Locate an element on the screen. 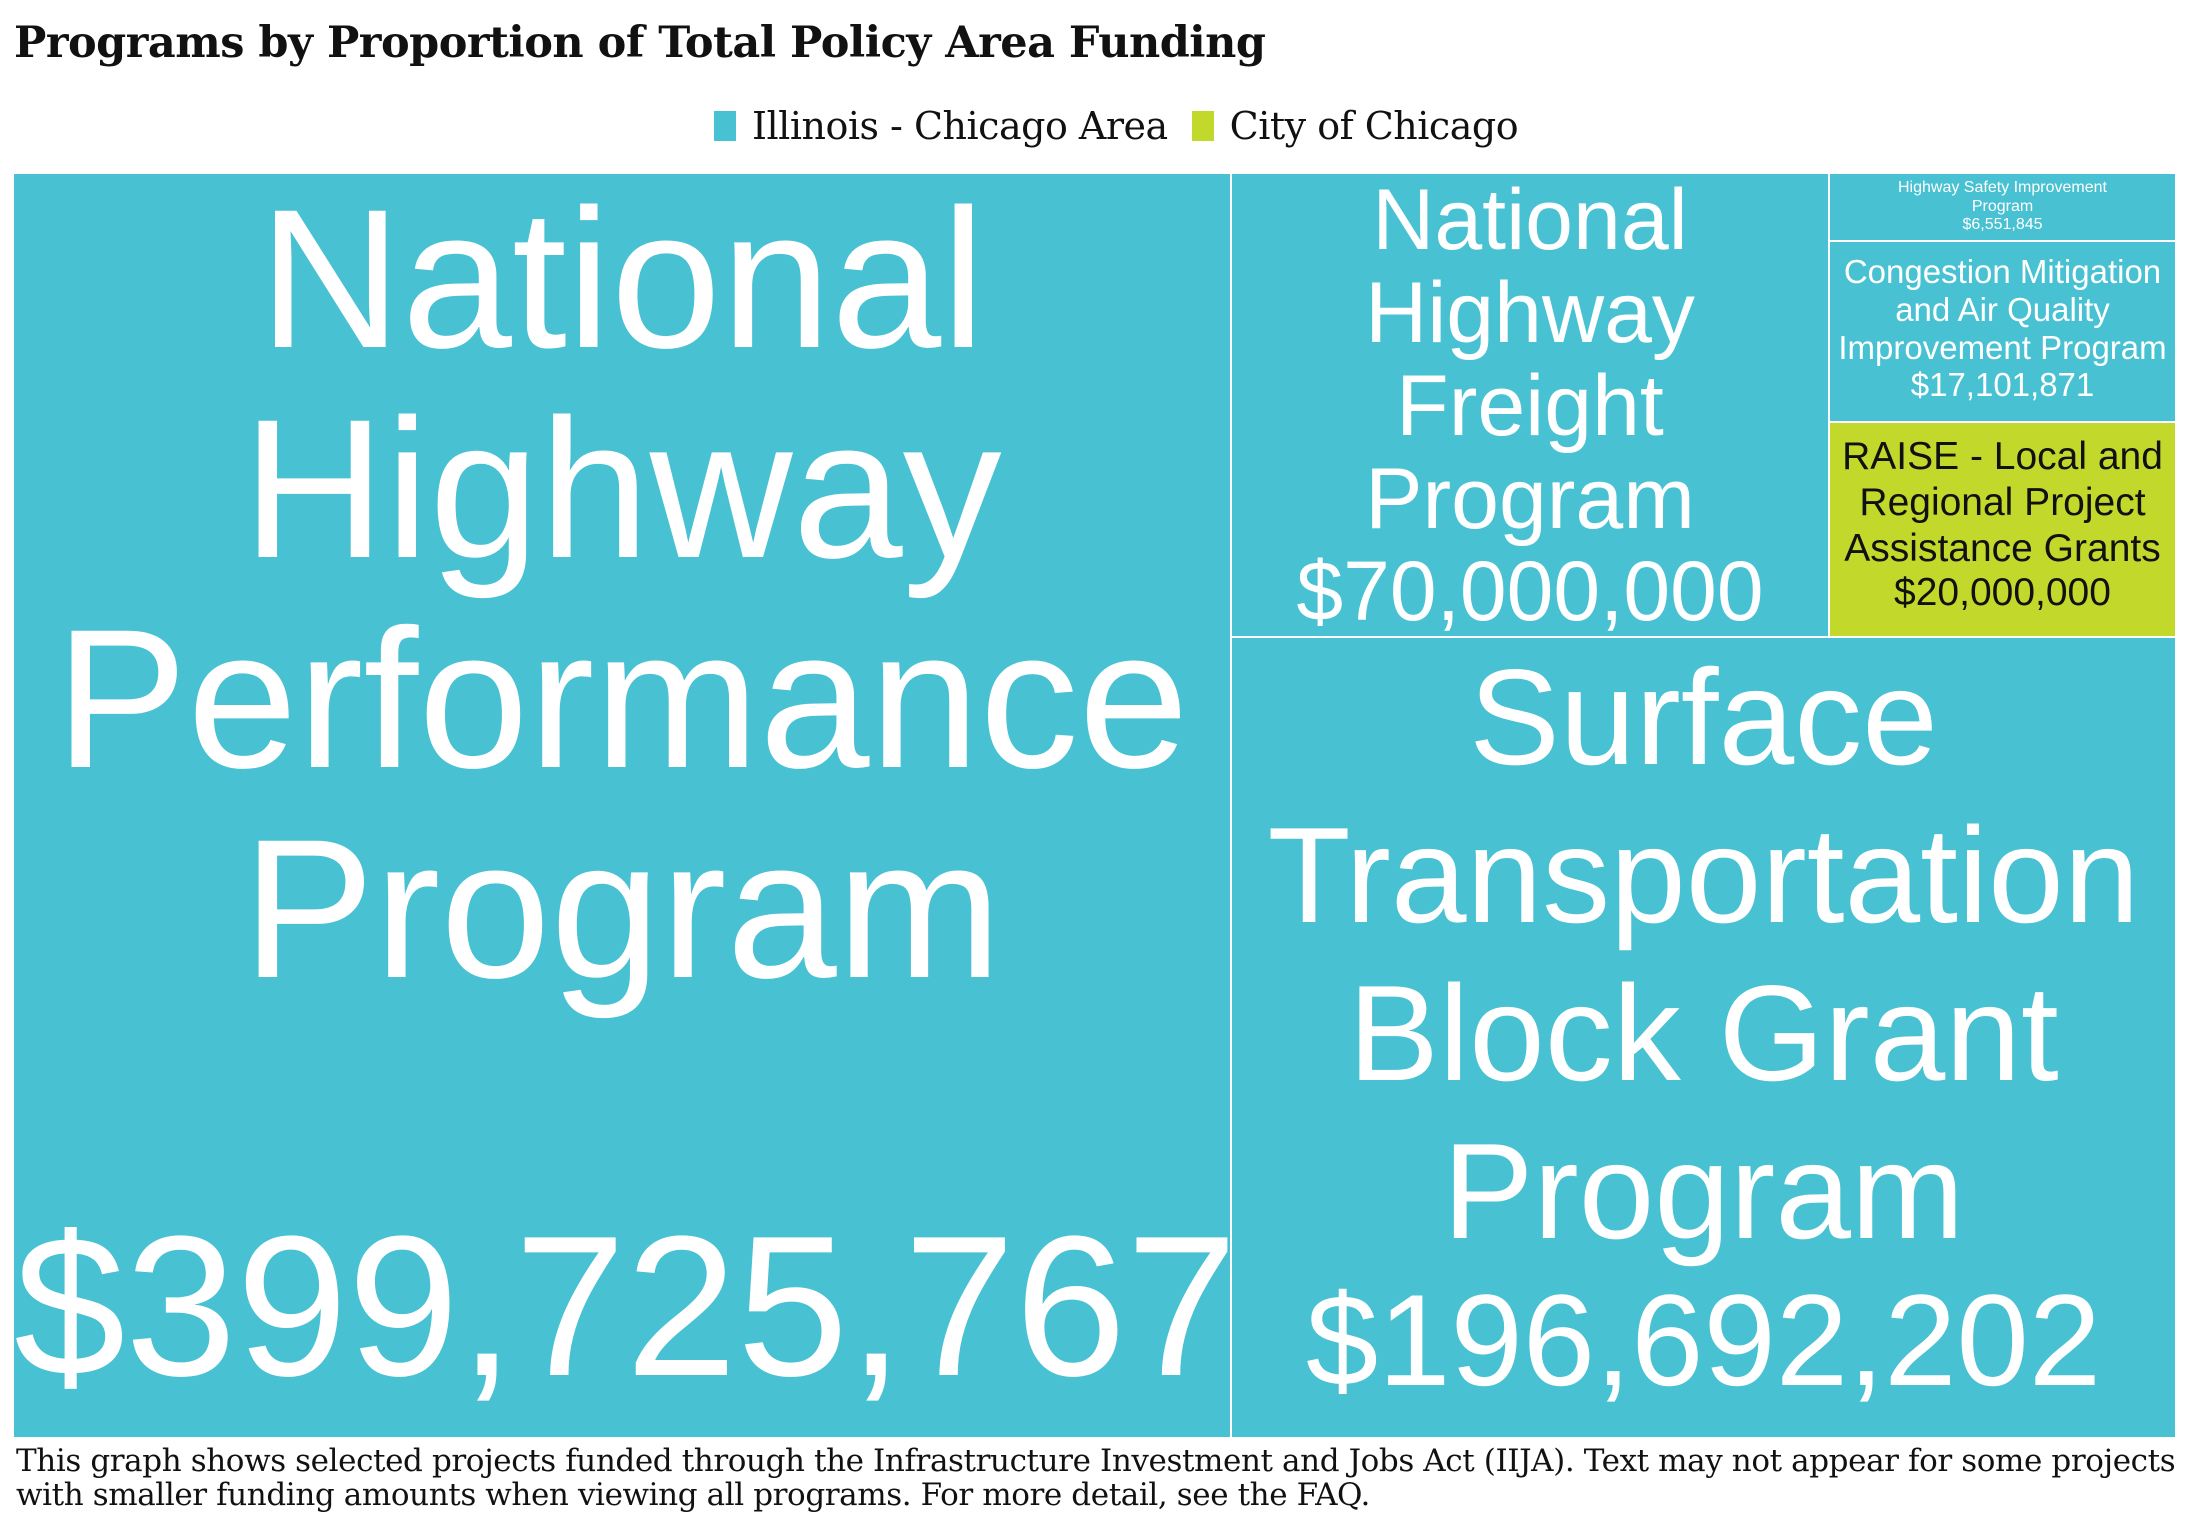  treemap-tile-value: $399,725,767 is located at coordinates (622, 1306).